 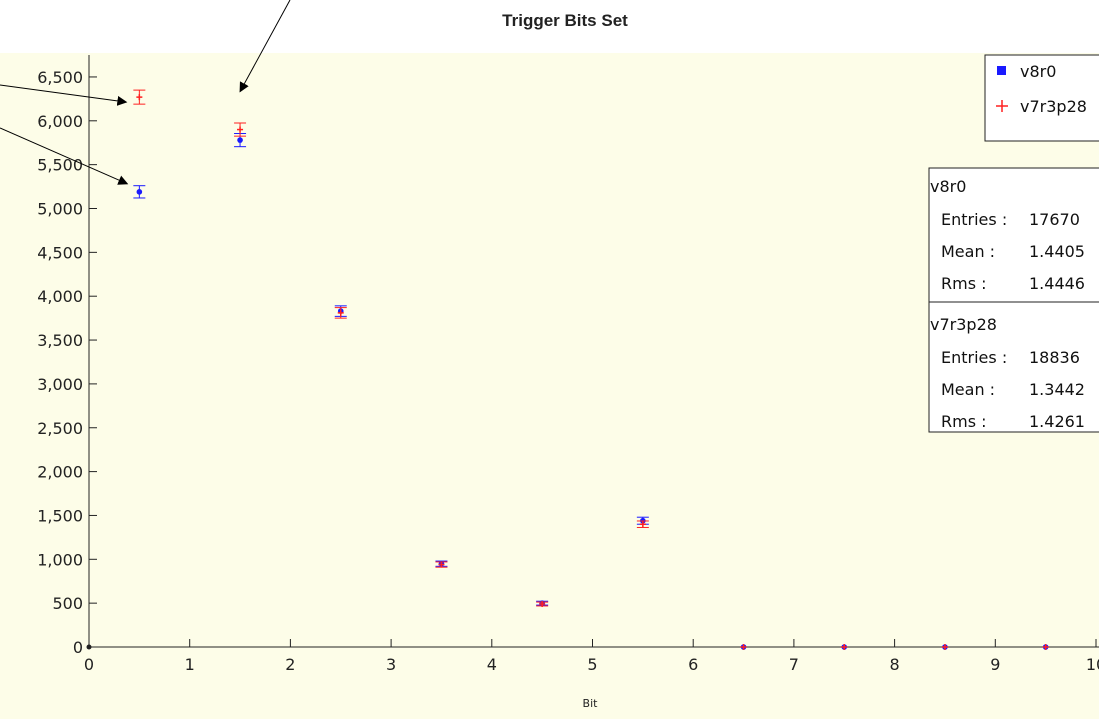 I want to click on stats-rms-value: 1.4446, so click(x=1057, y=283).